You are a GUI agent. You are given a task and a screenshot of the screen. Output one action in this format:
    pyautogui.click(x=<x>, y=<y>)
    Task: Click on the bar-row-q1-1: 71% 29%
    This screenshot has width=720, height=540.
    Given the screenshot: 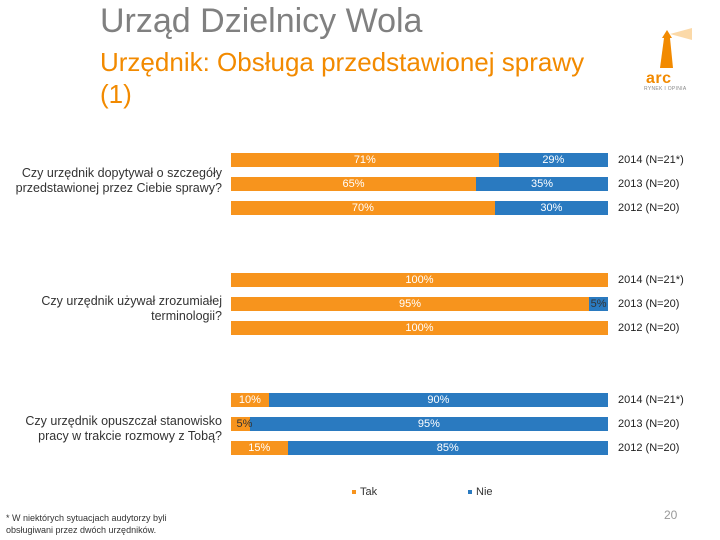 What is the action you would take?
    pyautogui.click(x=419, y=160)
    